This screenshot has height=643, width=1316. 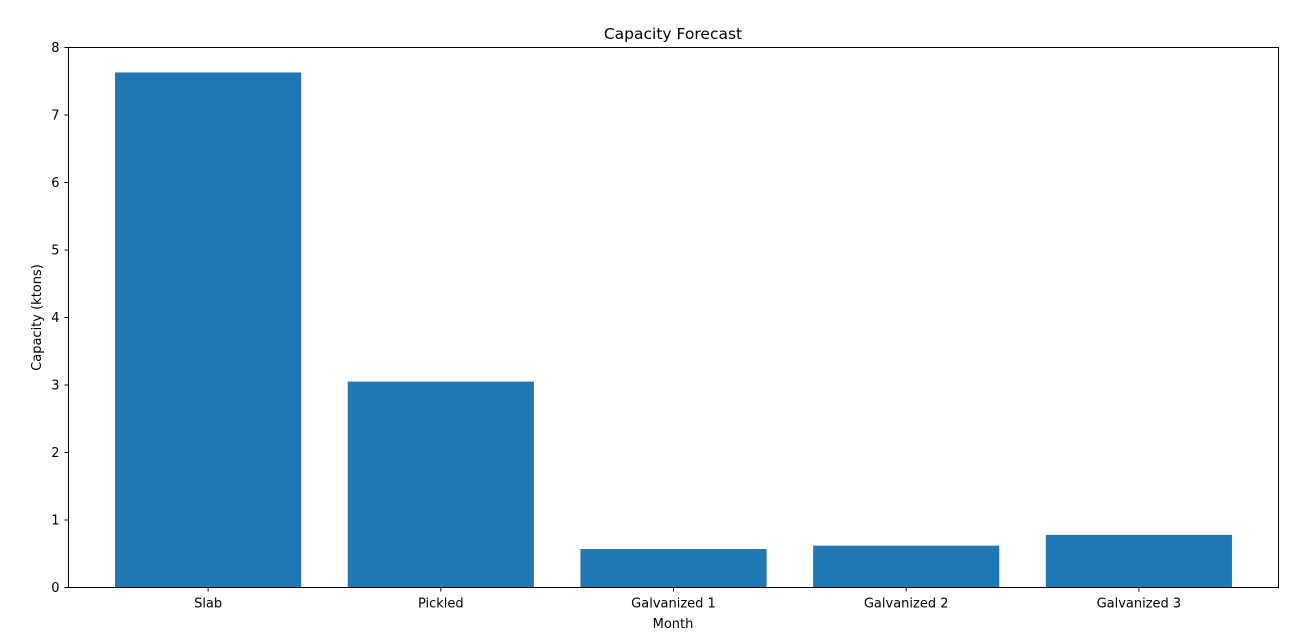 What do you see at coordinates (55, 251) in the screenshot?
I see `y-tick-label: 5` at bounding box center [55, 251].